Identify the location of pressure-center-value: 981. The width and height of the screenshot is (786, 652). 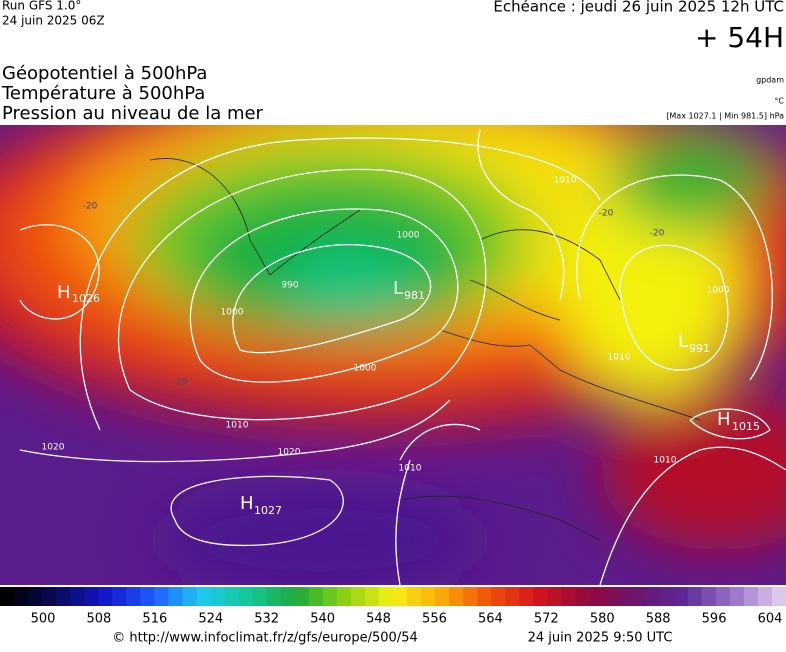
(414, 295).